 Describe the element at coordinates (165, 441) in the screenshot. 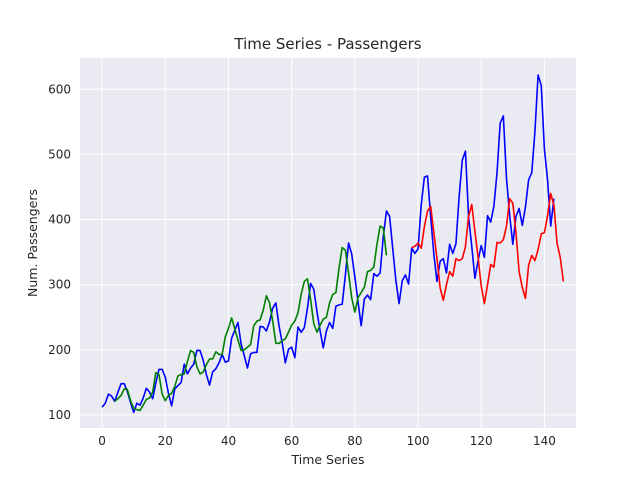

I see `x-tick-label: 20` at that location.